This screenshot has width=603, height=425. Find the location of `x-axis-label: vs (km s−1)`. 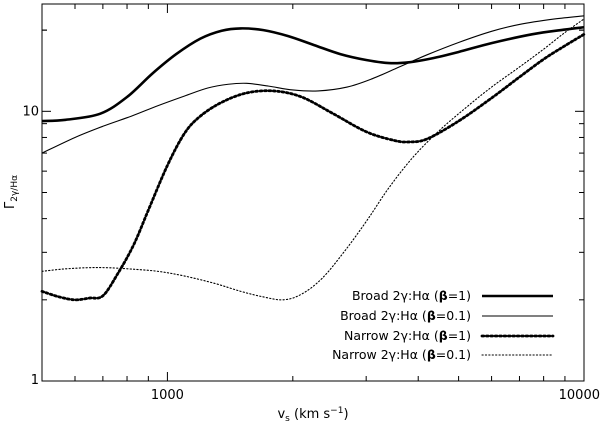

x-axis-label: vs (km s−1) is located at coordinates (312, 415).